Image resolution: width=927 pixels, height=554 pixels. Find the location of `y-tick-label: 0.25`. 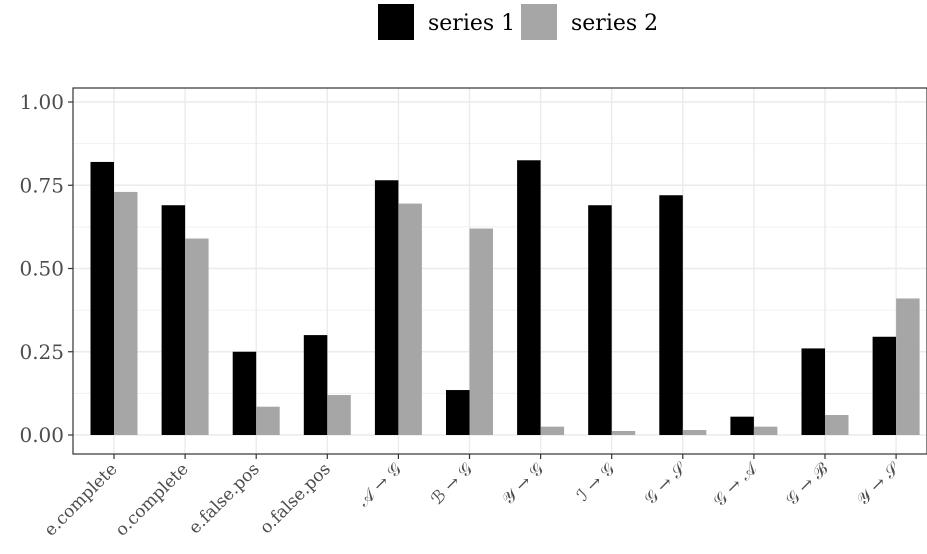

y-tick-label: 0.25 is located at coordinates (41, 352).